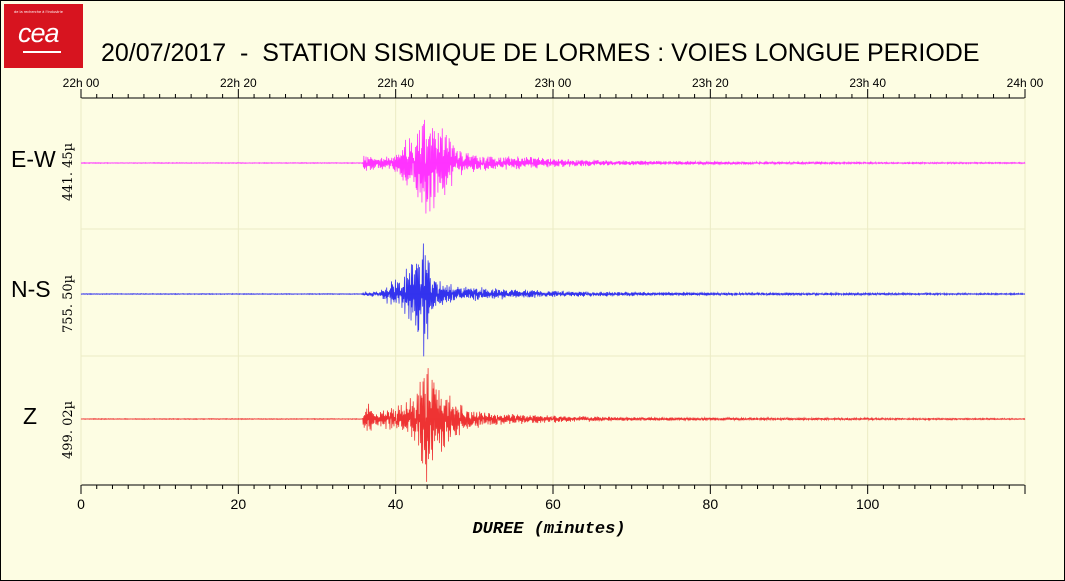  Describe the element at coordinates (238, 83) in the screenshot. I see `top-tick-label-1: 22h 20` at that location.